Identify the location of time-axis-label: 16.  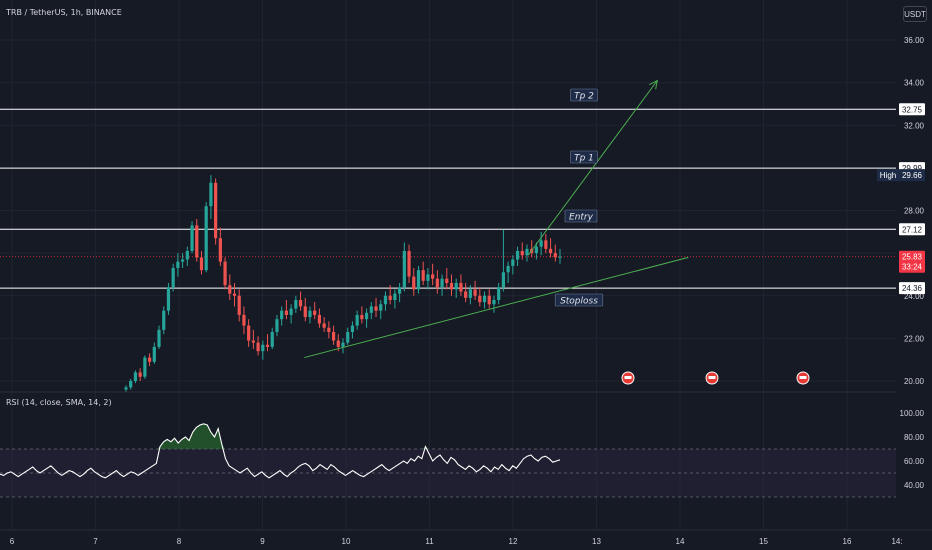
(847, 541).